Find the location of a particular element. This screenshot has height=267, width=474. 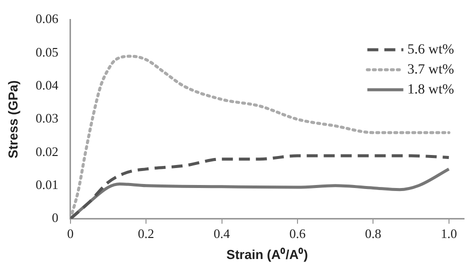

x-tick-label: 0.2 is located at coordinates (146, 234).